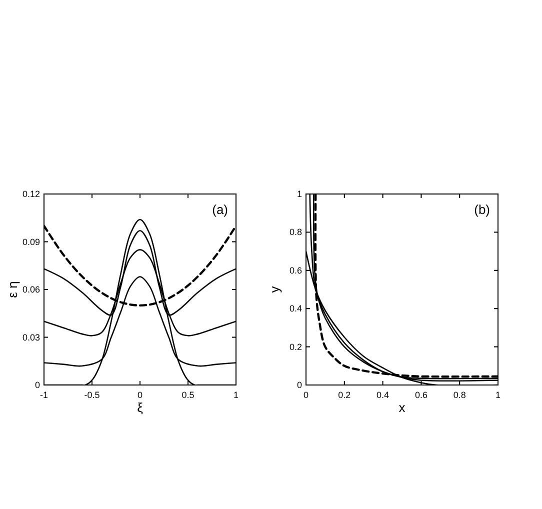 This screenshot has height=509, width=542. Describe the element at coordinates (92, 395) in the screenshot. I see `x-tick-label: -0.5` at that location.